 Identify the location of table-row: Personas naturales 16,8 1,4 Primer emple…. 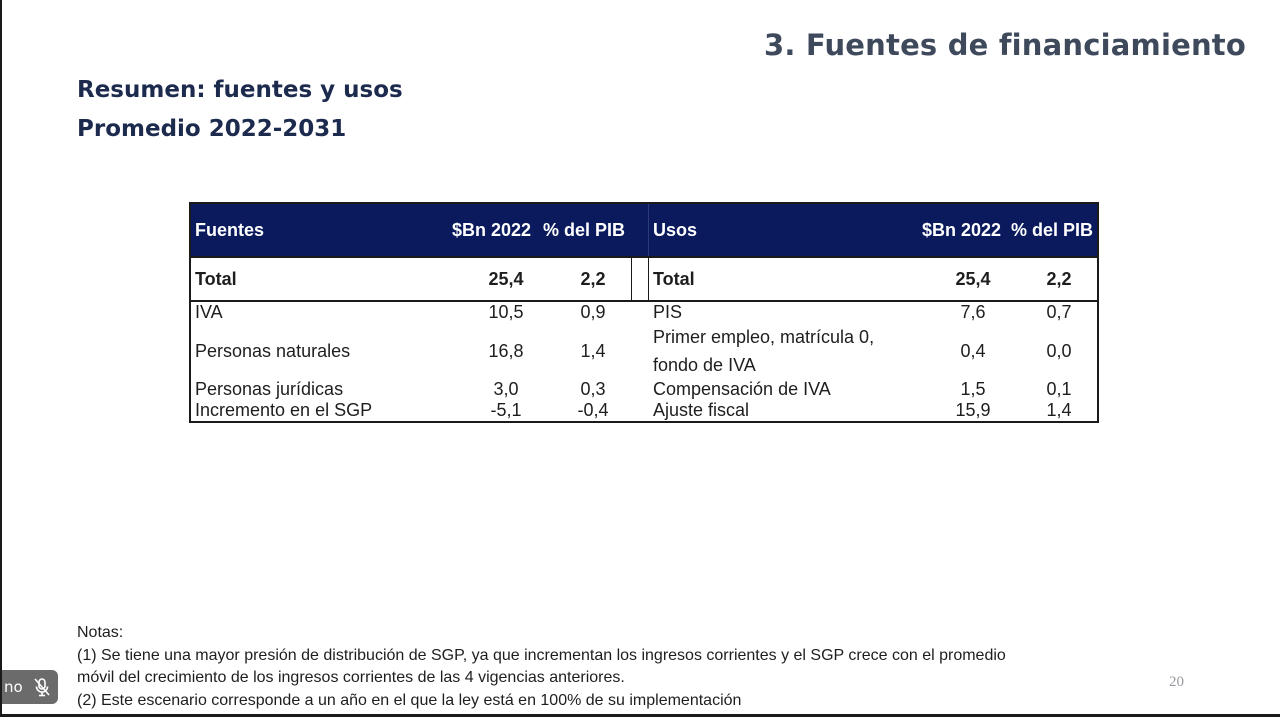
(644, 351).